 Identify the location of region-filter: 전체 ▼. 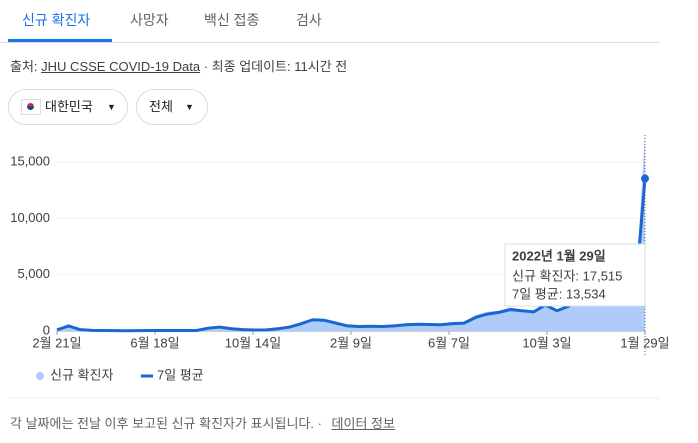
(172, 107).